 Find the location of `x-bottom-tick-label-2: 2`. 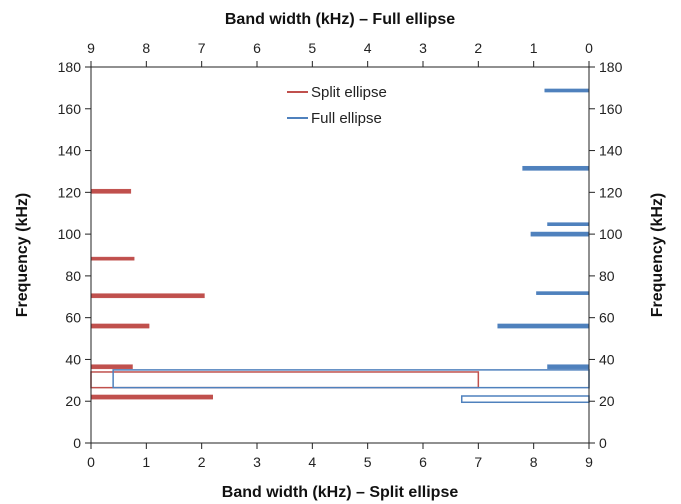

x-bottom-tick-label-2: 2 is located at coordinates (202, 462).